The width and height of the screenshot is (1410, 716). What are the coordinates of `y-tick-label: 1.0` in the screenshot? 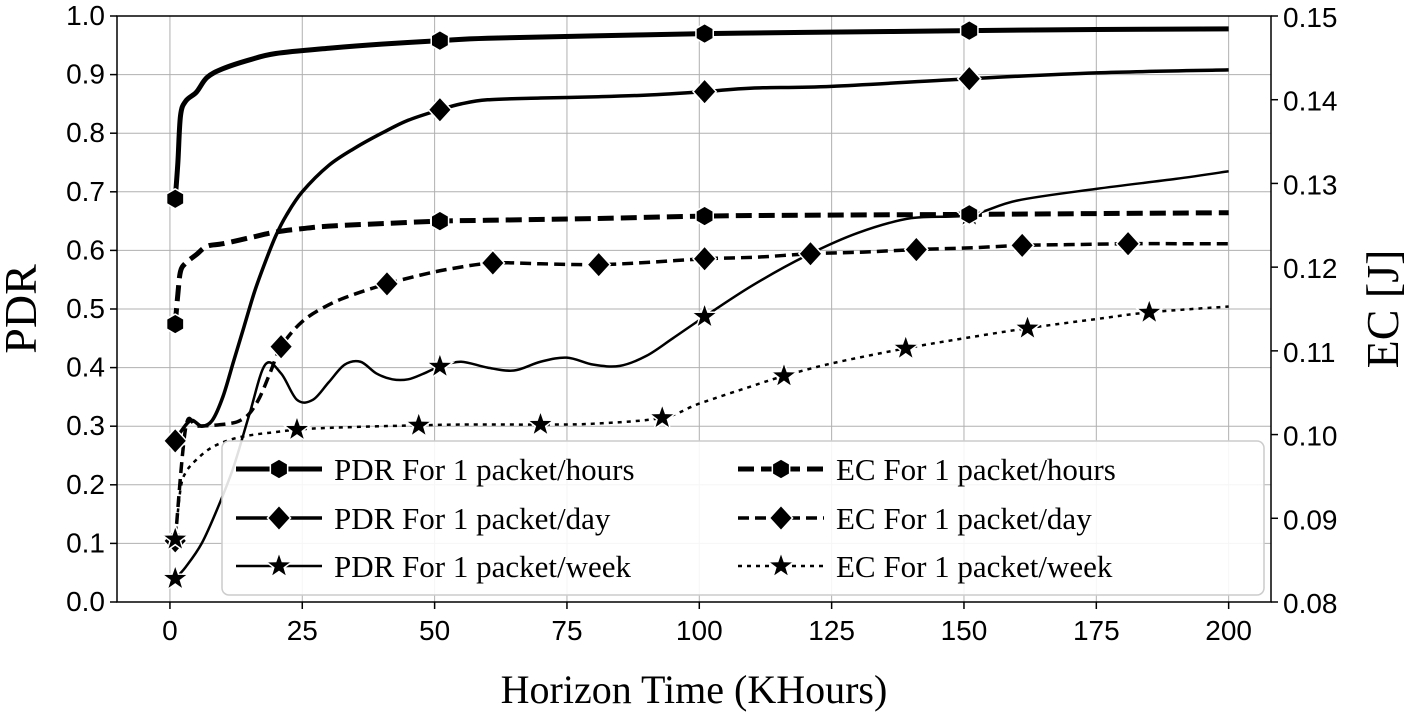 It's located at (85, 15).